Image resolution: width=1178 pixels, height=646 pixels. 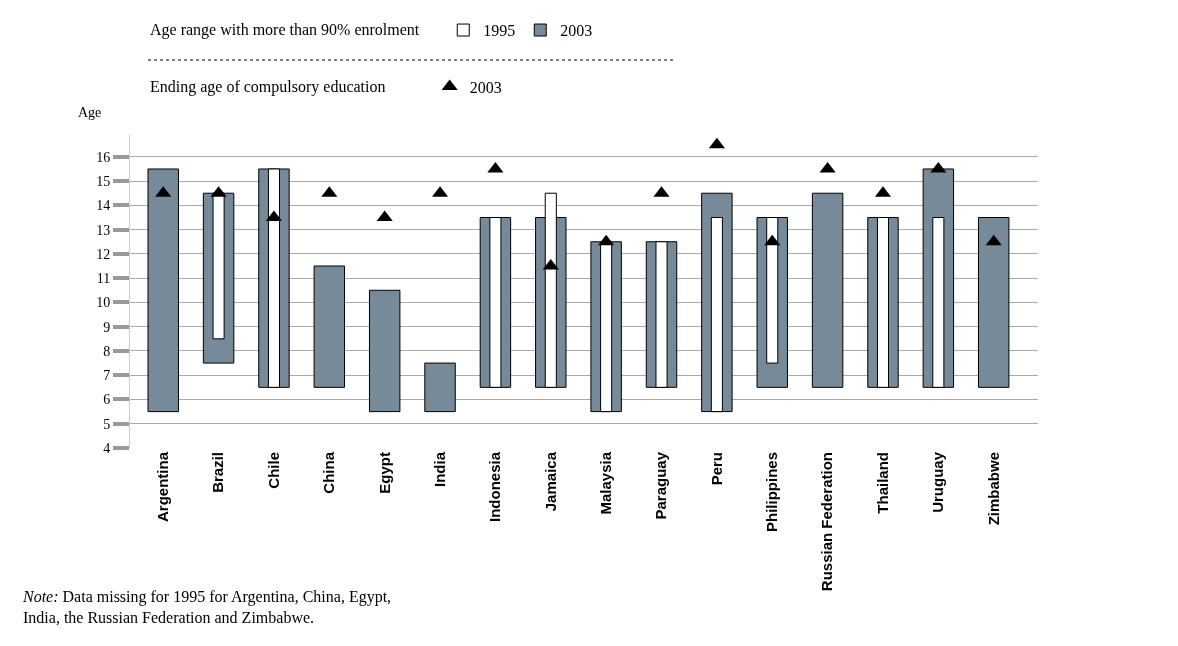 I want to click on x-tick-label: Russian Federation, so click(x=827, y=522).